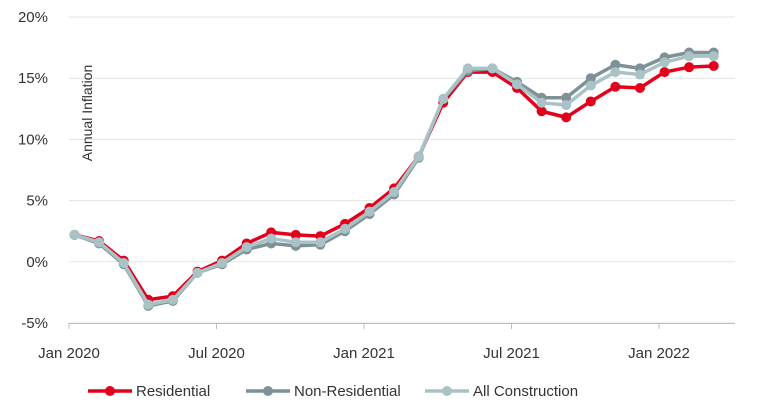 The width and height of the screenshot is (761, 413). I want to click on y-axis-title: Annual Inflation, so click(87, 113).